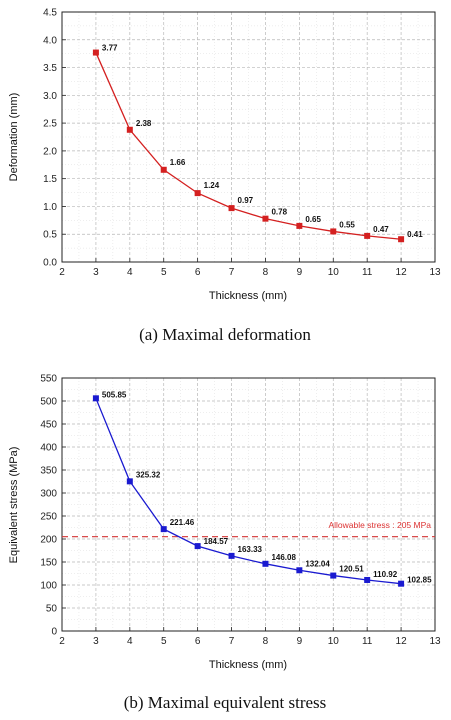  I want to click on data-label: 3.77, so click(110, 48).